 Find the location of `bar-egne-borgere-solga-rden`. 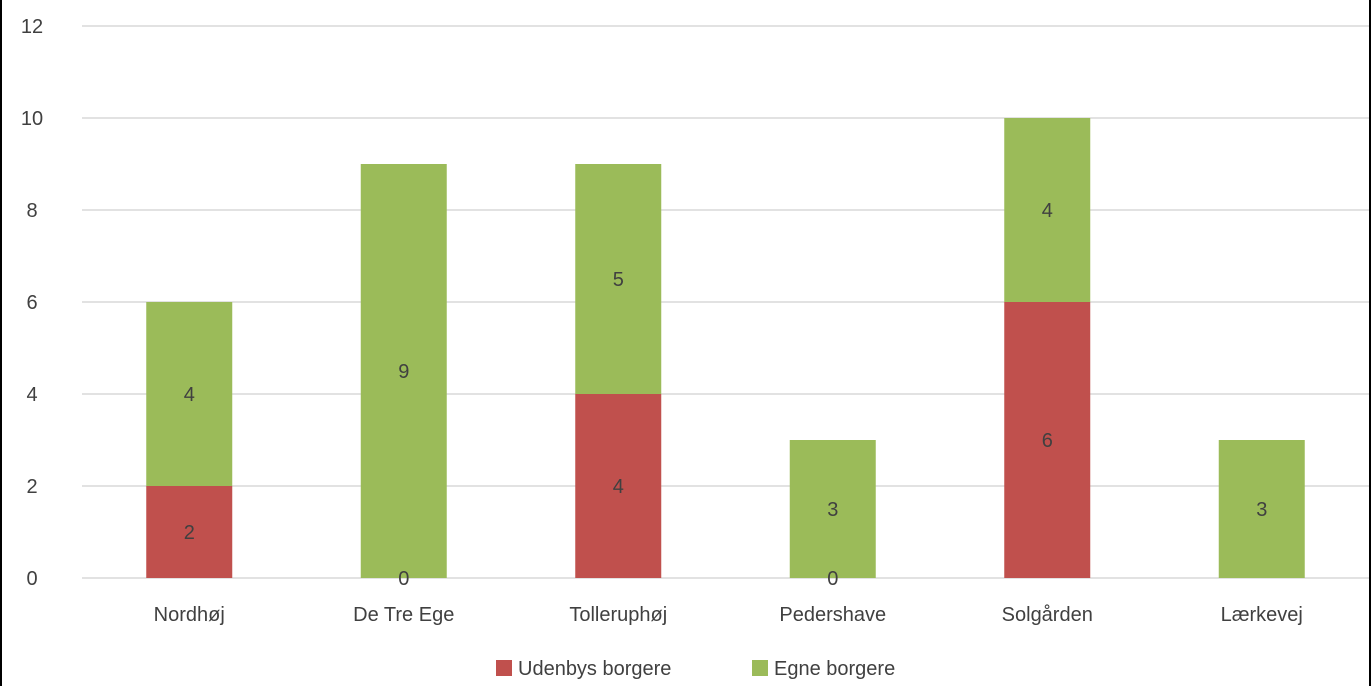

bar-egne-borgere-solga-rden is located at coordinates (1047, 210).